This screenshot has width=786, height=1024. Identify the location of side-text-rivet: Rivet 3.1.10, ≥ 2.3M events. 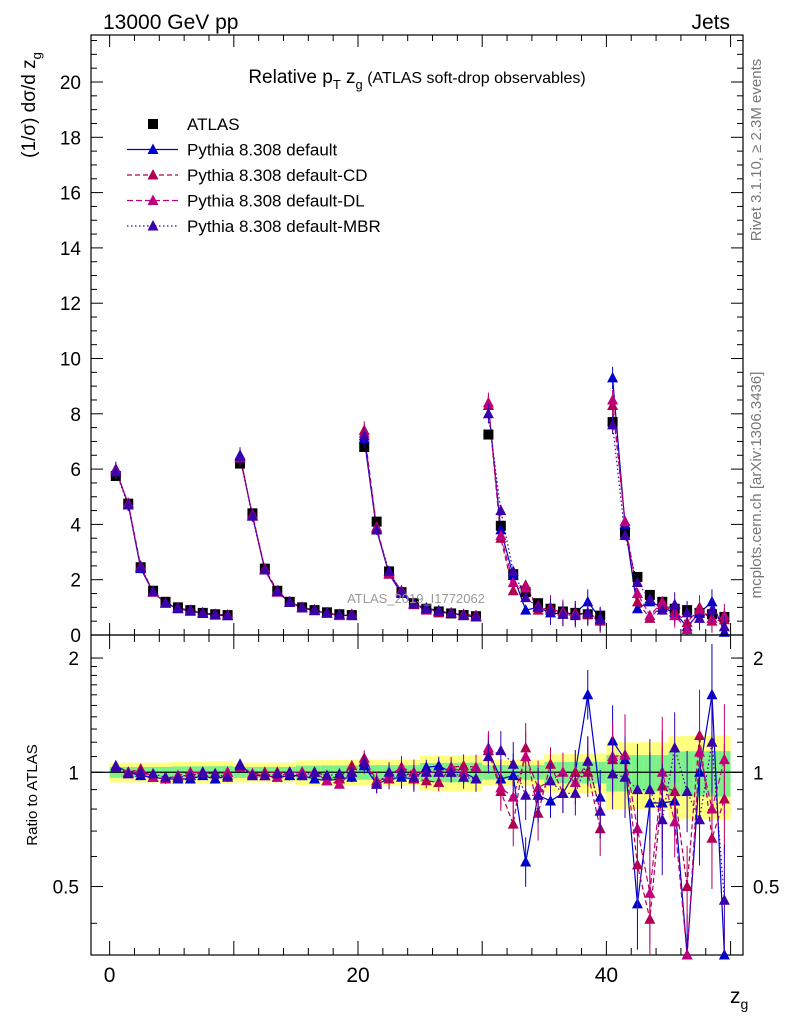
(756, 150).